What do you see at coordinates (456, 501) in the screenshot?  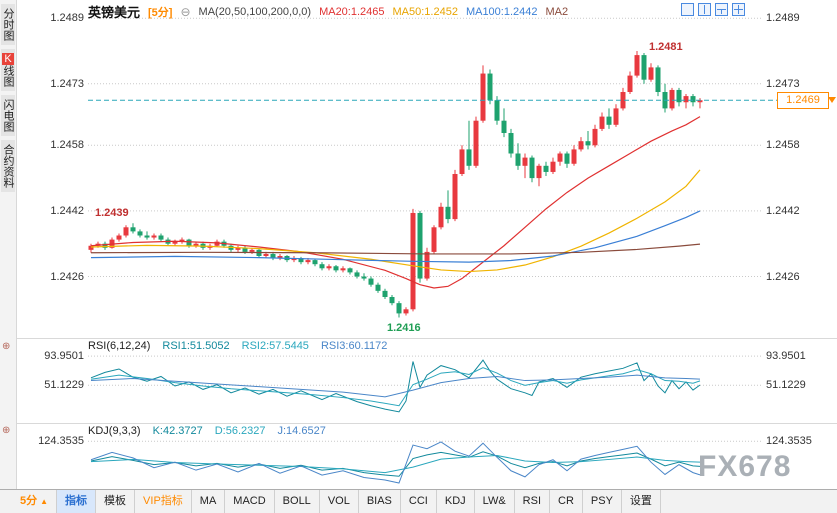 I see `toolbar-item-kdj: KDJ` at bounding box center [456, 501].